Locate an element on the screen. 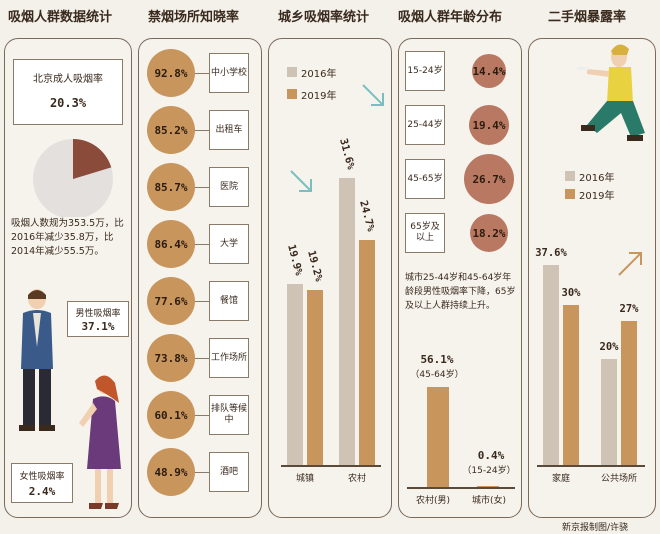 The image size is (660, 534). legend-label-2016: 2016年 is located at coordinates (319, 74).